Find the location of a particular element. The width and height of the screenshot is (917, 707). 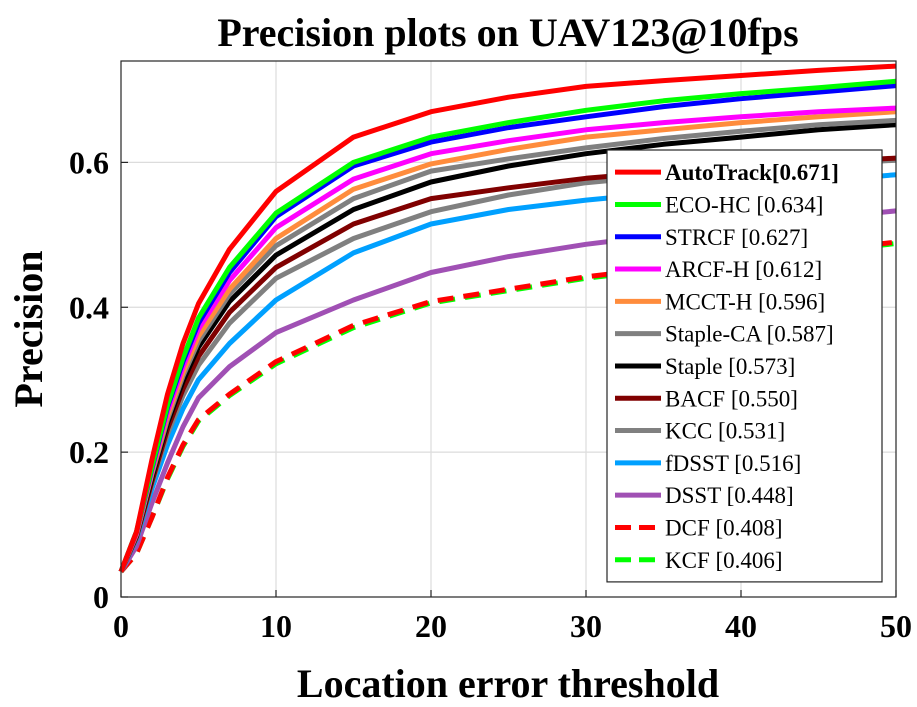

x-axis-label: Location error threshold is located at coordinates (508, 683).